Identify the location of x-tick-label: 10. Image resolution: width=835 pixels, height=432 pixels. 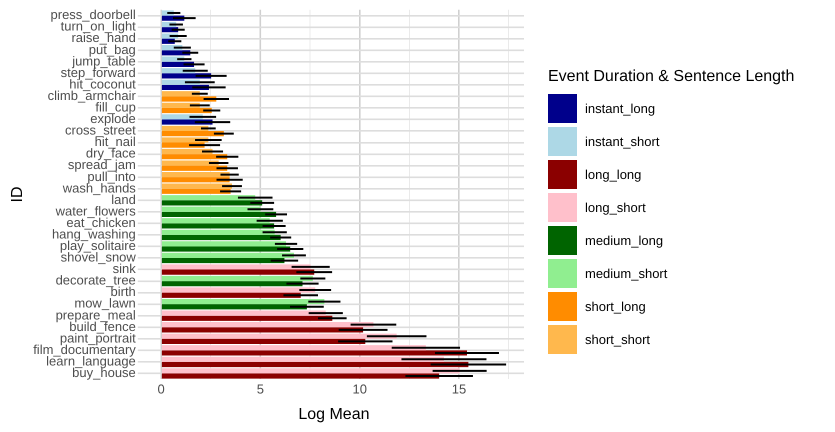
(359, 389).